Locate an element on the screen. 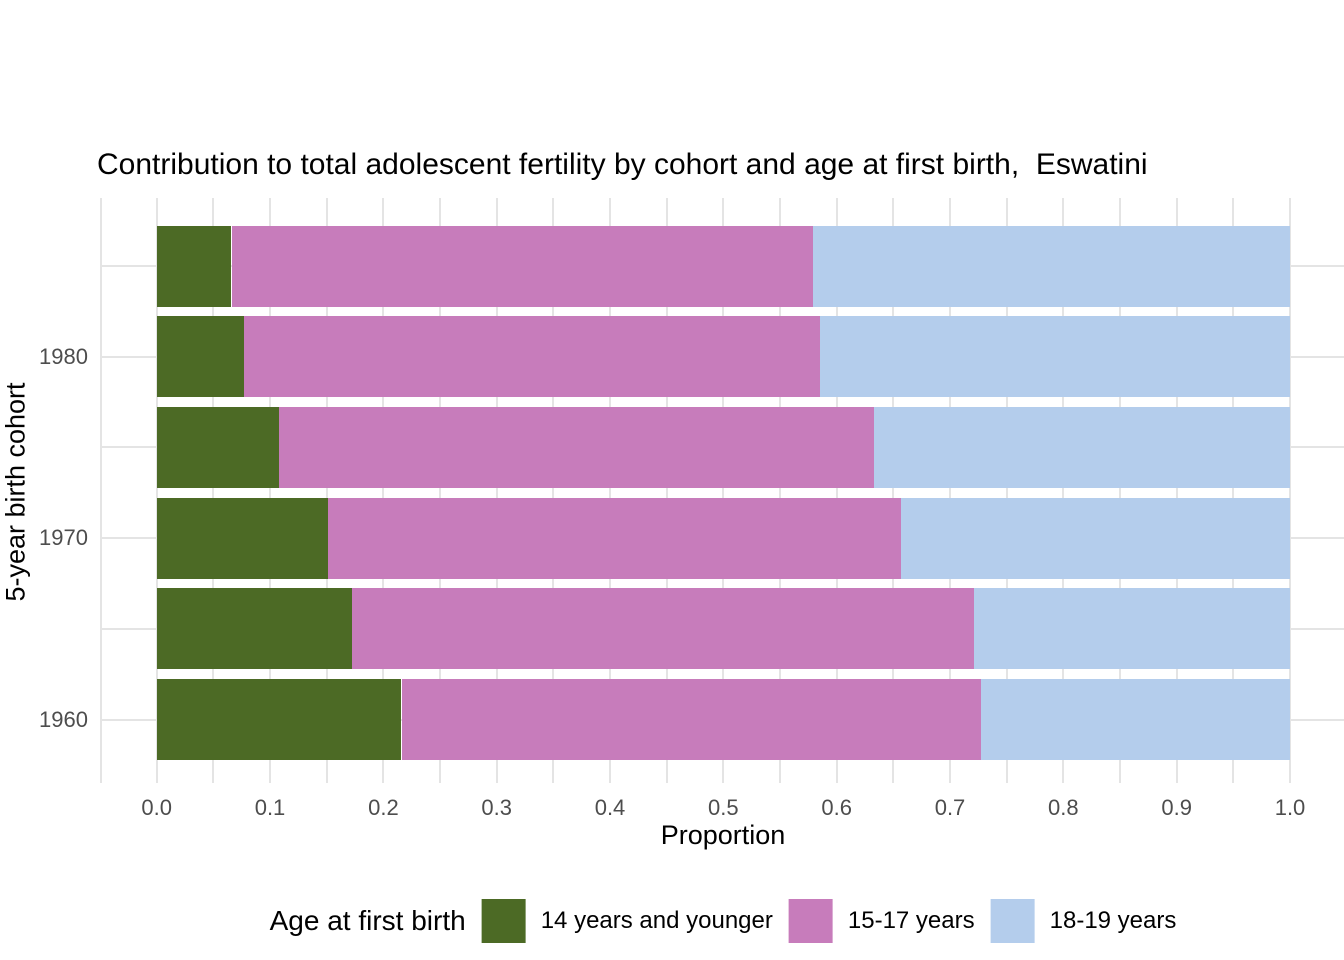 The width and height of the screenshot is (1344, 960). x-tick-label: 0.7 is located at coordinates (950, 807).